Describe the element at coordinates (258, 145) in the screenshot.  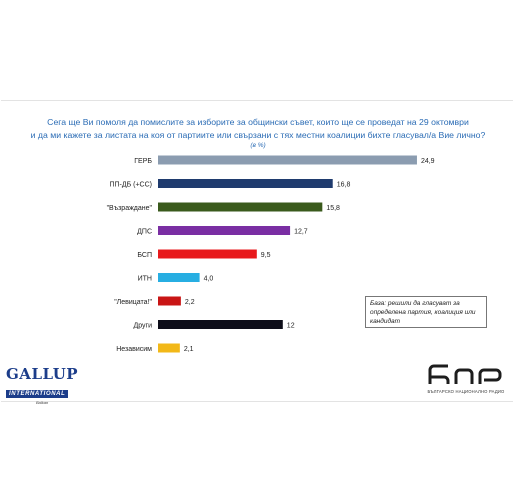
I see `unit-label: (в %)` at that location.